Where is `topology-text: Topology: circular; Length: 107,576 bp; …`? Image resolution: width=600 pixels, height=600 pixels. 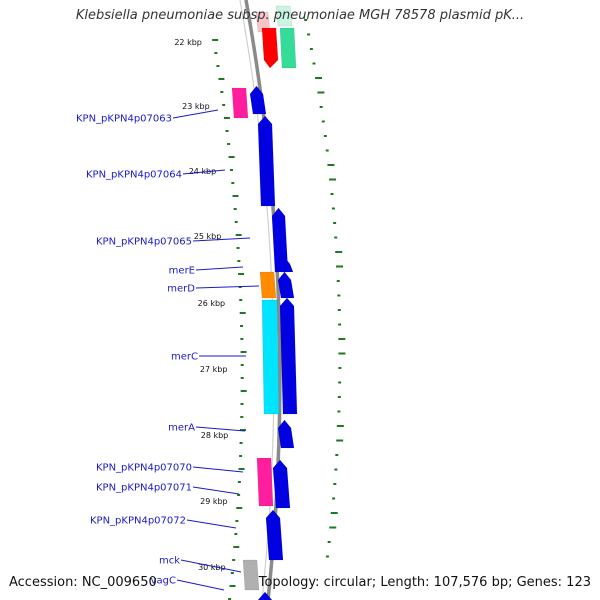 topology-text: Topology: circular; Length: 107,576 bp; … is located at coordinates (424, 582).